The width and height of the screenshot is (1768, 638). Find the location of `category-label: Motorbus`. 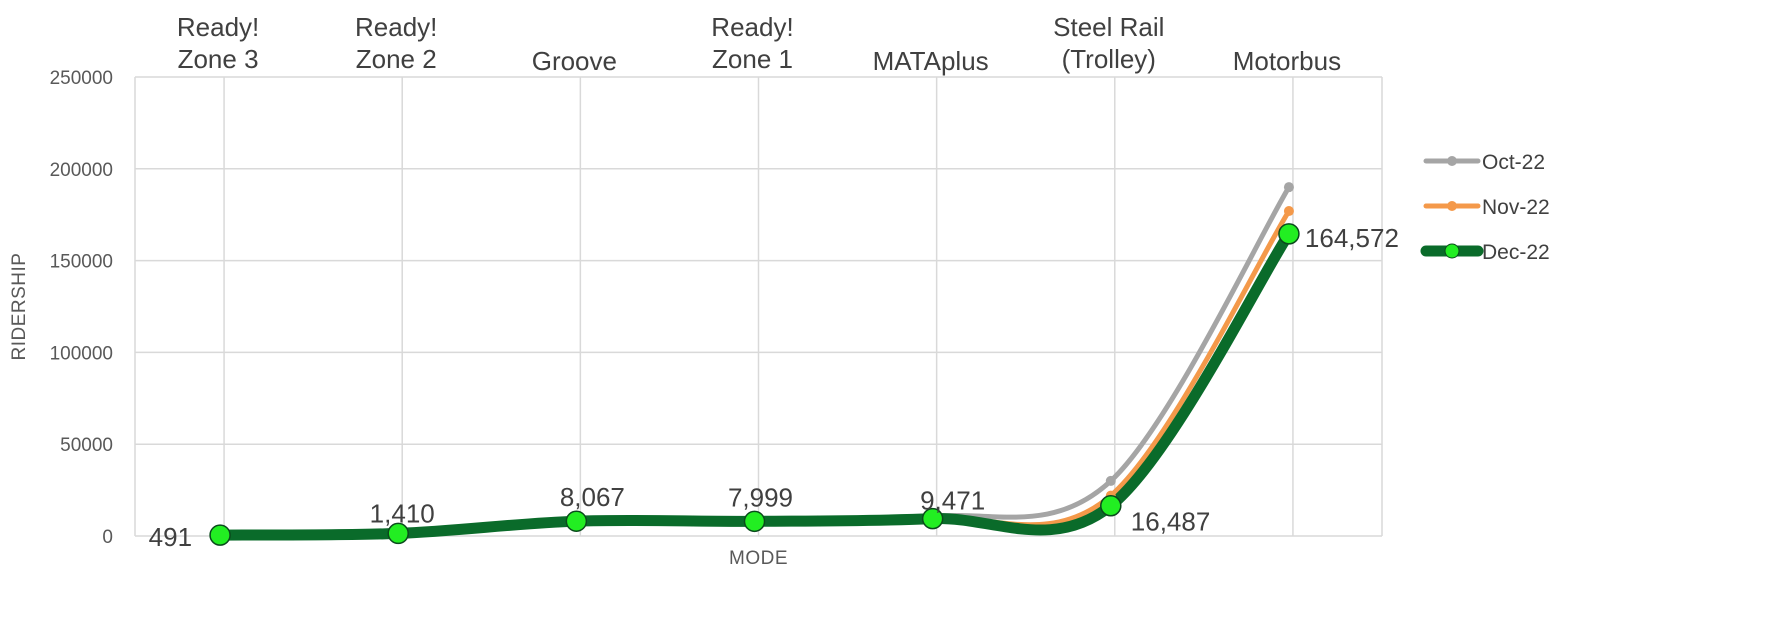

category-label: Motorbus is located at coordinates (1287, 61).